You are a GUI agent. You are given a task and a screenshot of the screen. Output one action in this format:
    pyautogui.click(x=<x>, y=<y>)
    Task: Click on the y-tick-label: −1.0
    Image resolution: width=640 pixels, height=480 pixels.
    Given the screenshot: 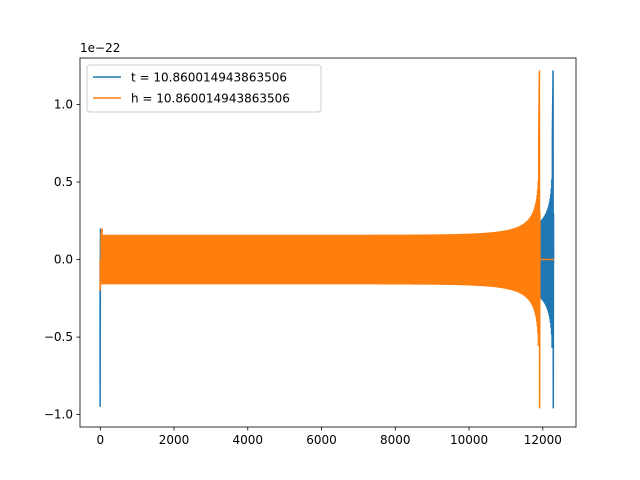 What is the action you would take?
    pyautogui.click(x=58, y=415)
    